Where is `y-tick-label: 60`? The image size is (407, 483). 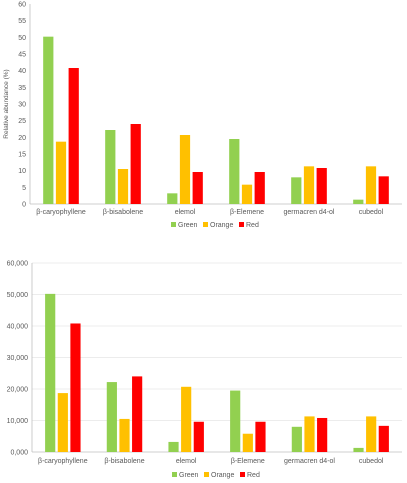 y-tick-label: 60 is located at coordinates (22, 5).